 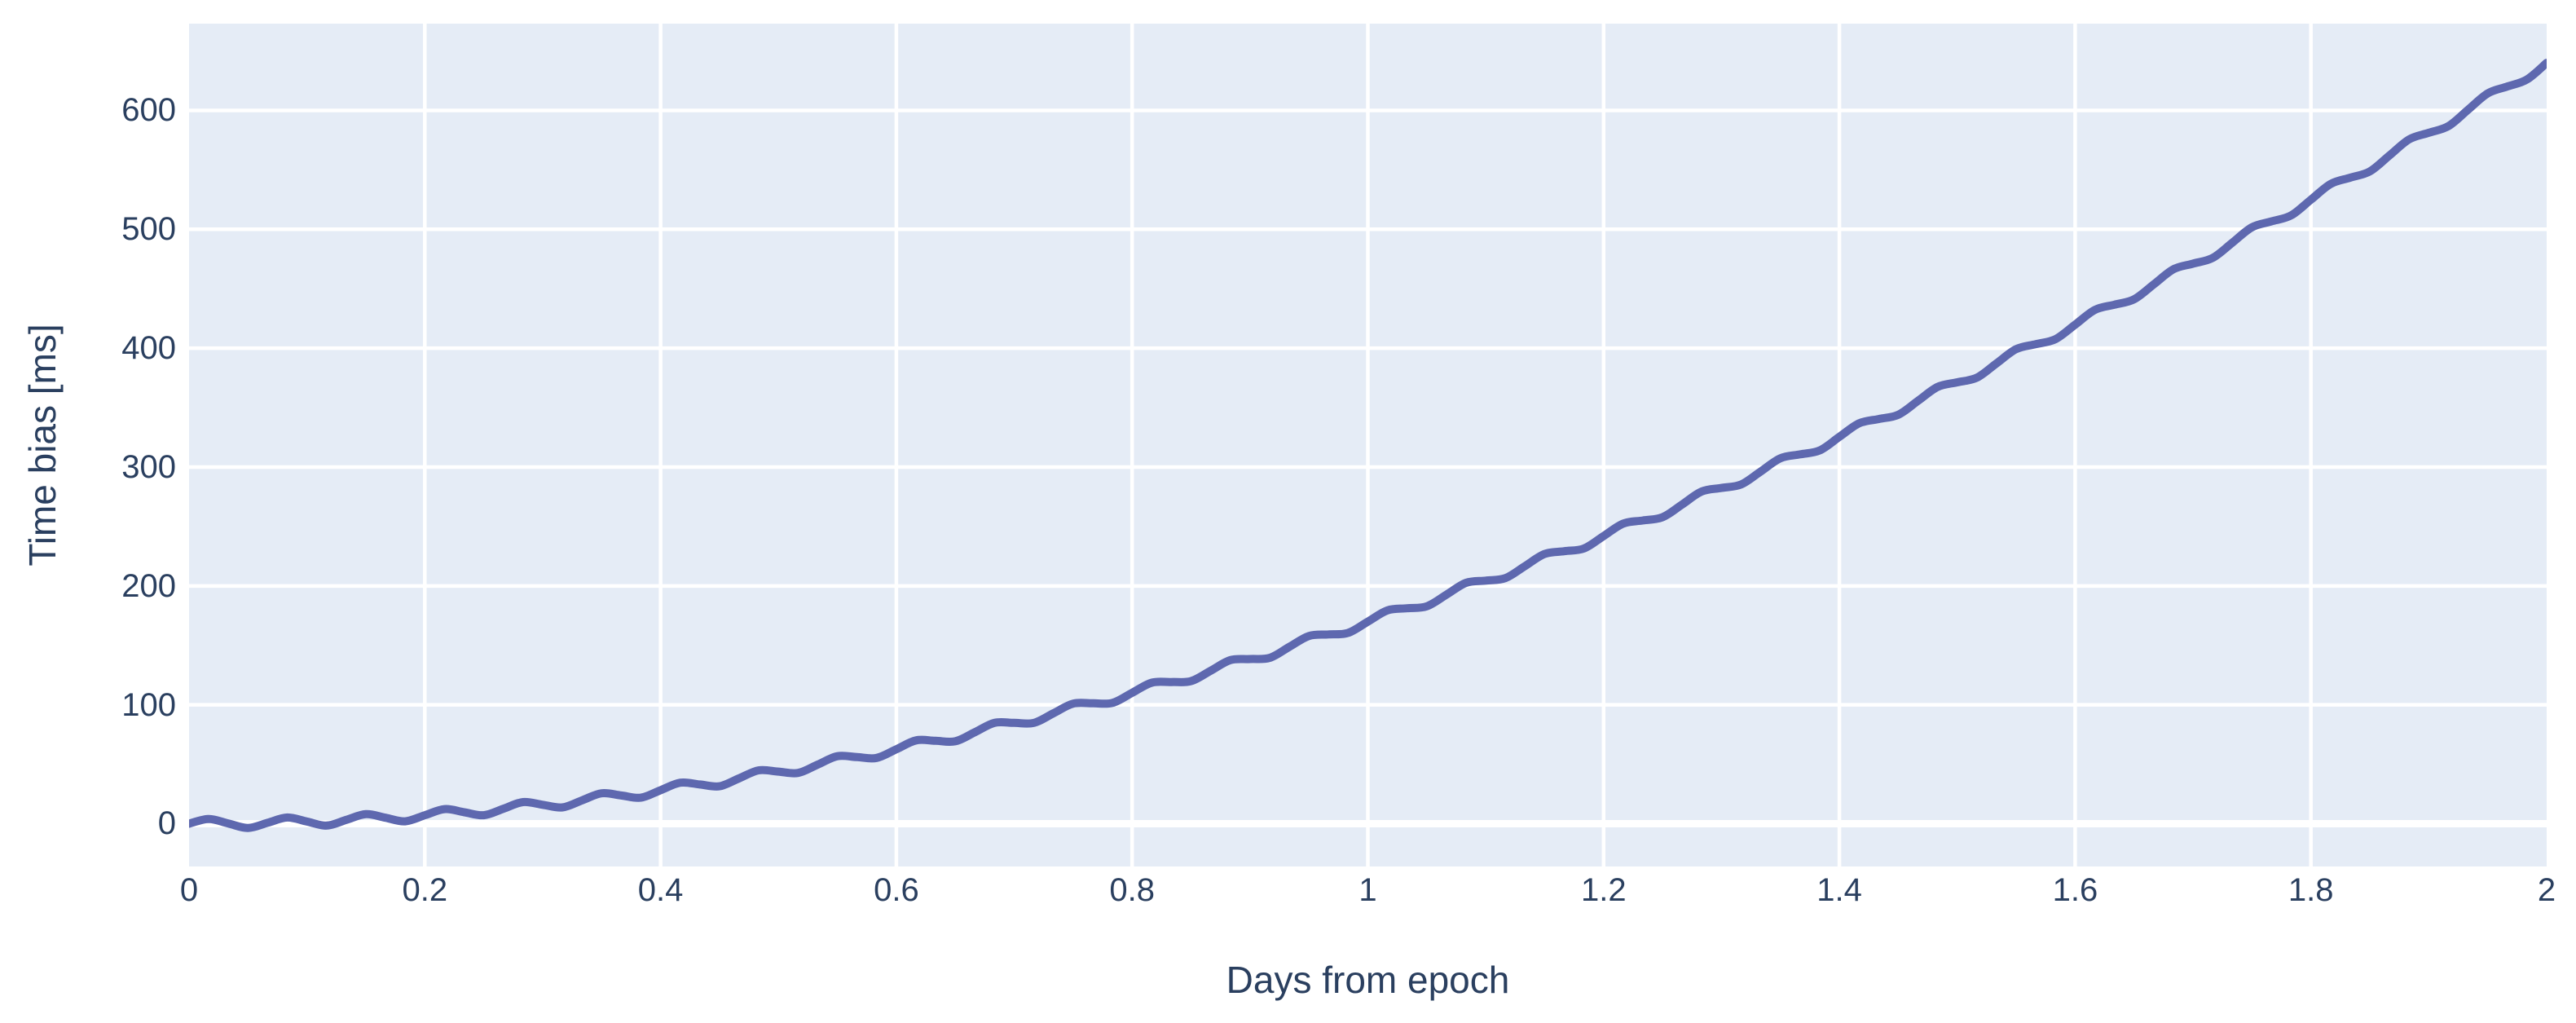 I want to click on y-tick-label: 300, so click(x=149, y=466).